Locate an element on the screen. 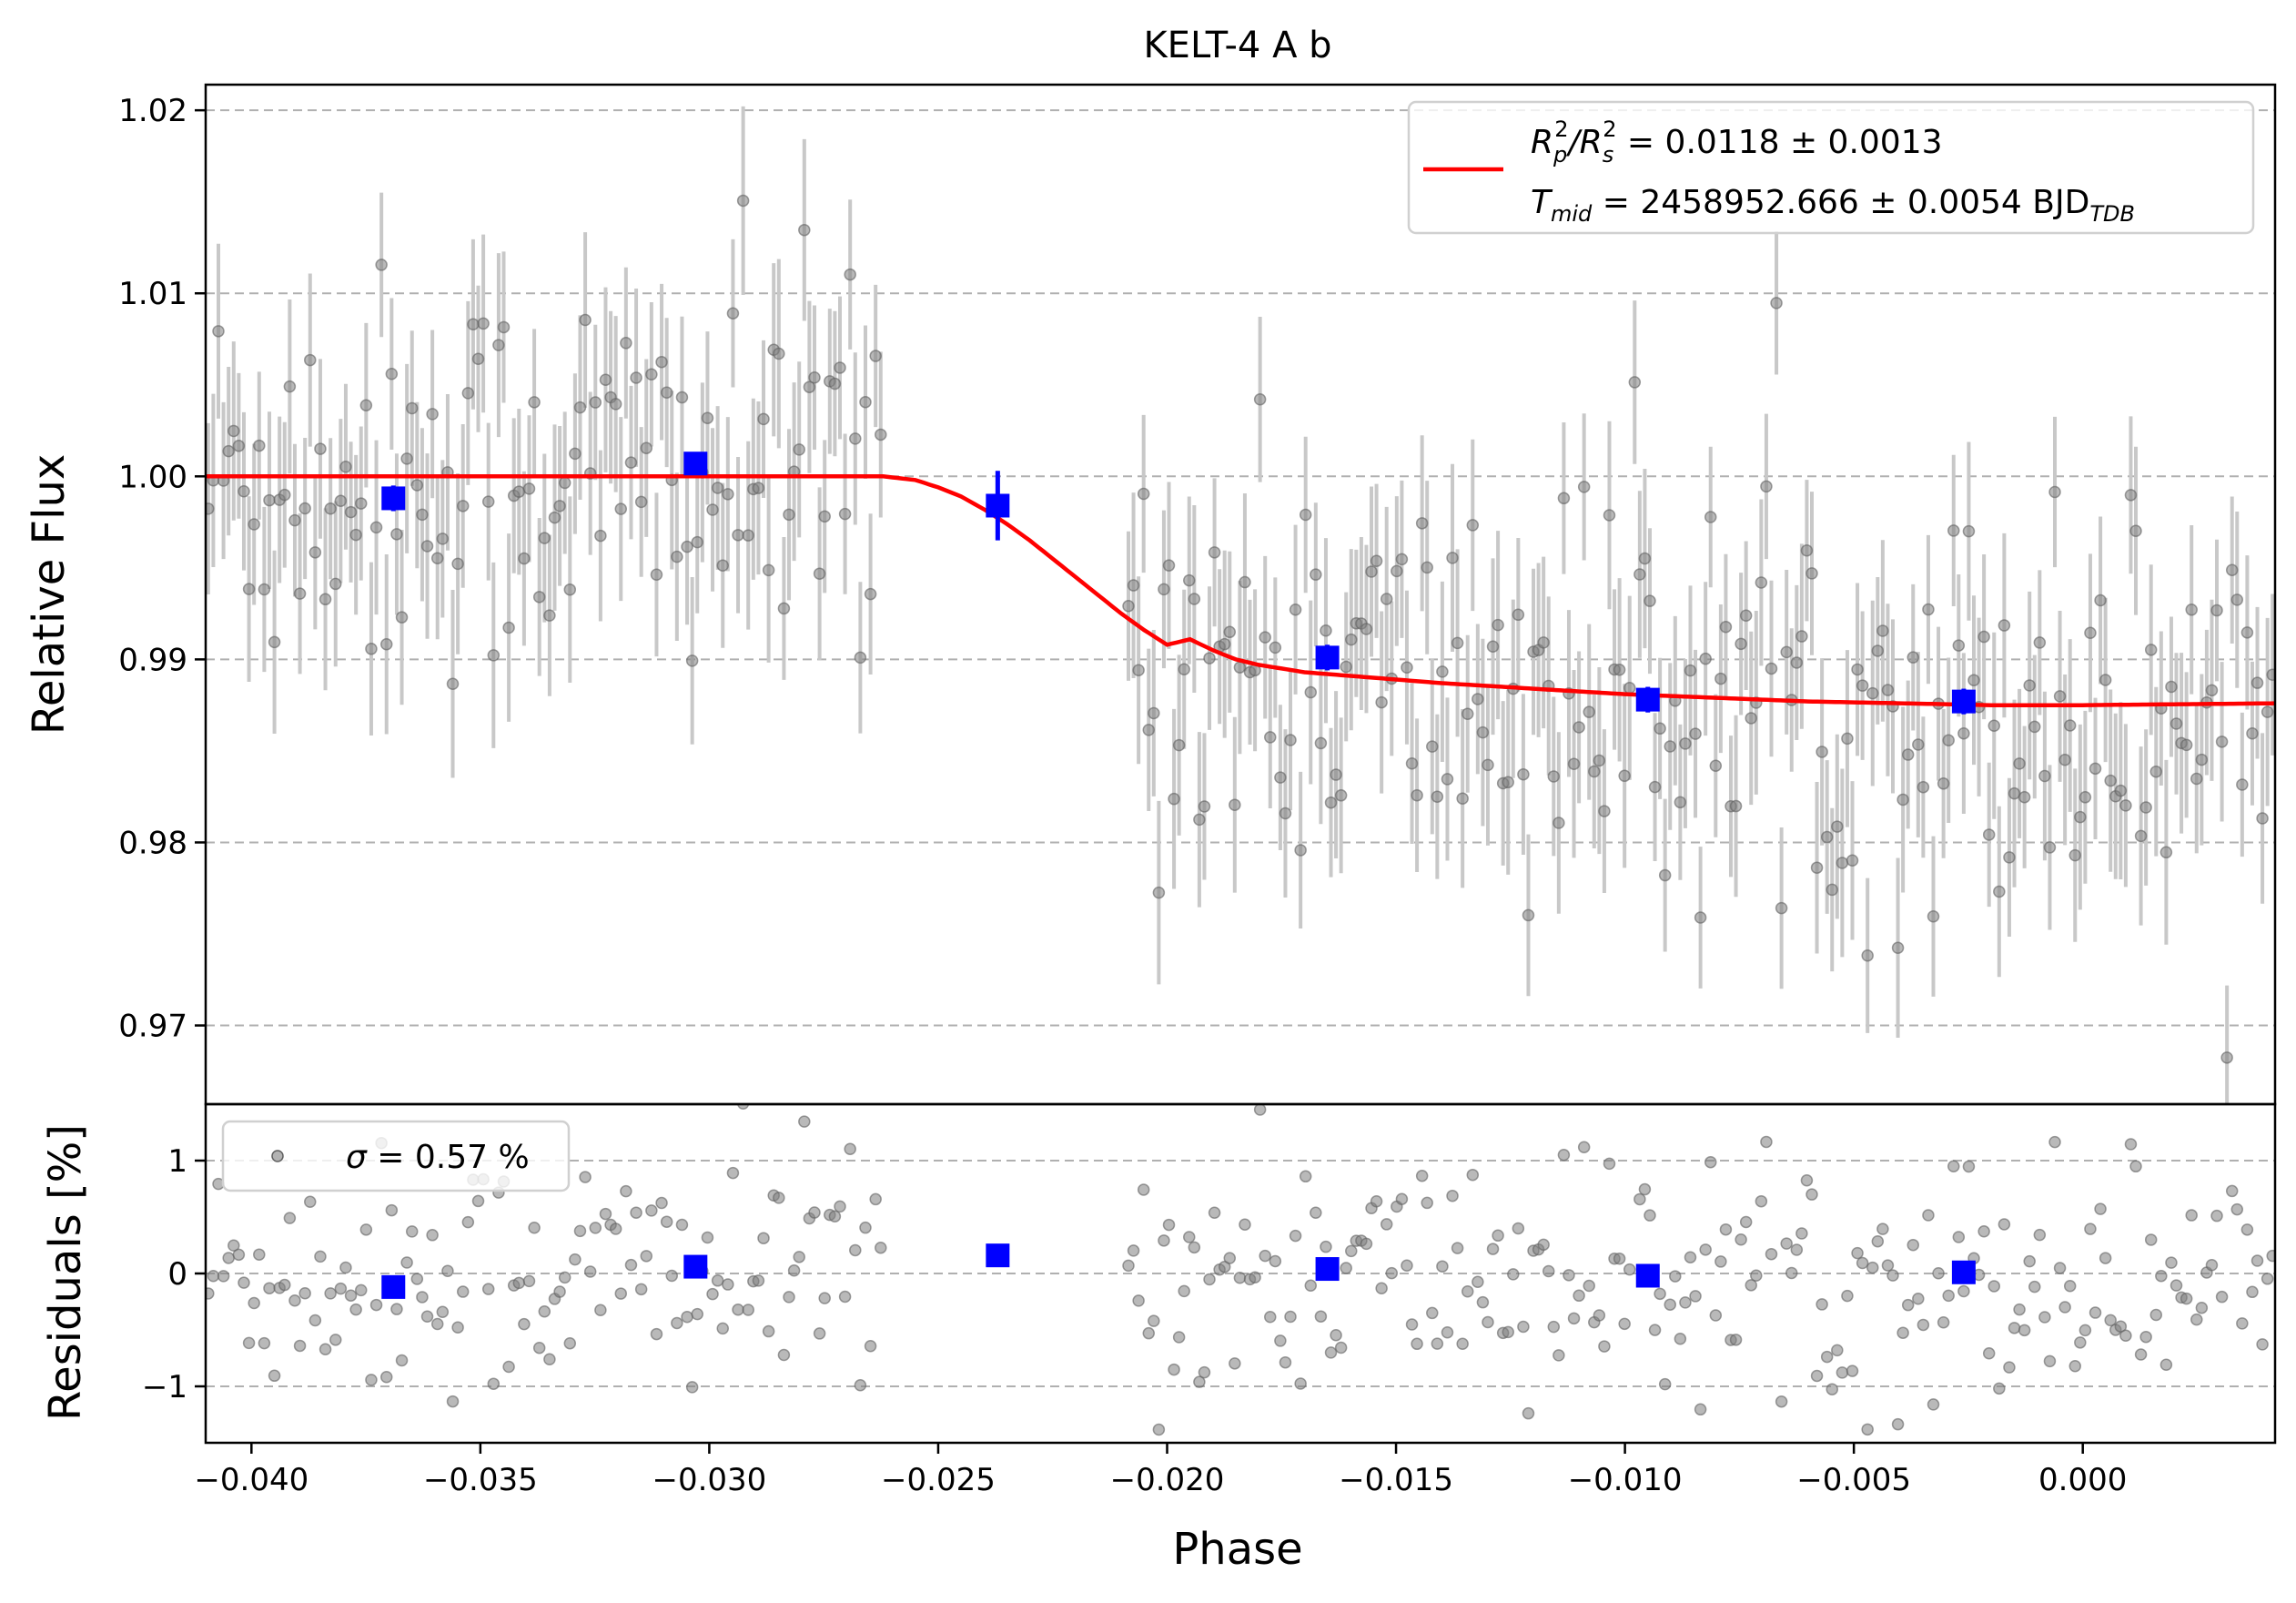  main-y-ticks: 0.97 0.98 0.99 1.00 1.01 1.02 is located at coordinates (162, 569).